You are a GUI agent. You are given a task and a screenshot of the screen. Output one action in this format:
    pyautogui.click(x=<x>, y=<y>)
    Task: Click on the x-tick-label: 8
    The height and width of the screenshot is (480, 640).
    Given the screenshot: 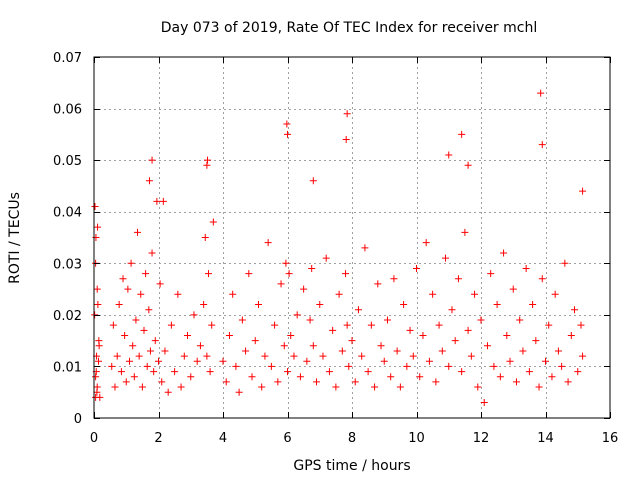 What is the action you would take?
    pyautogui.click(x=352, y=438)
    